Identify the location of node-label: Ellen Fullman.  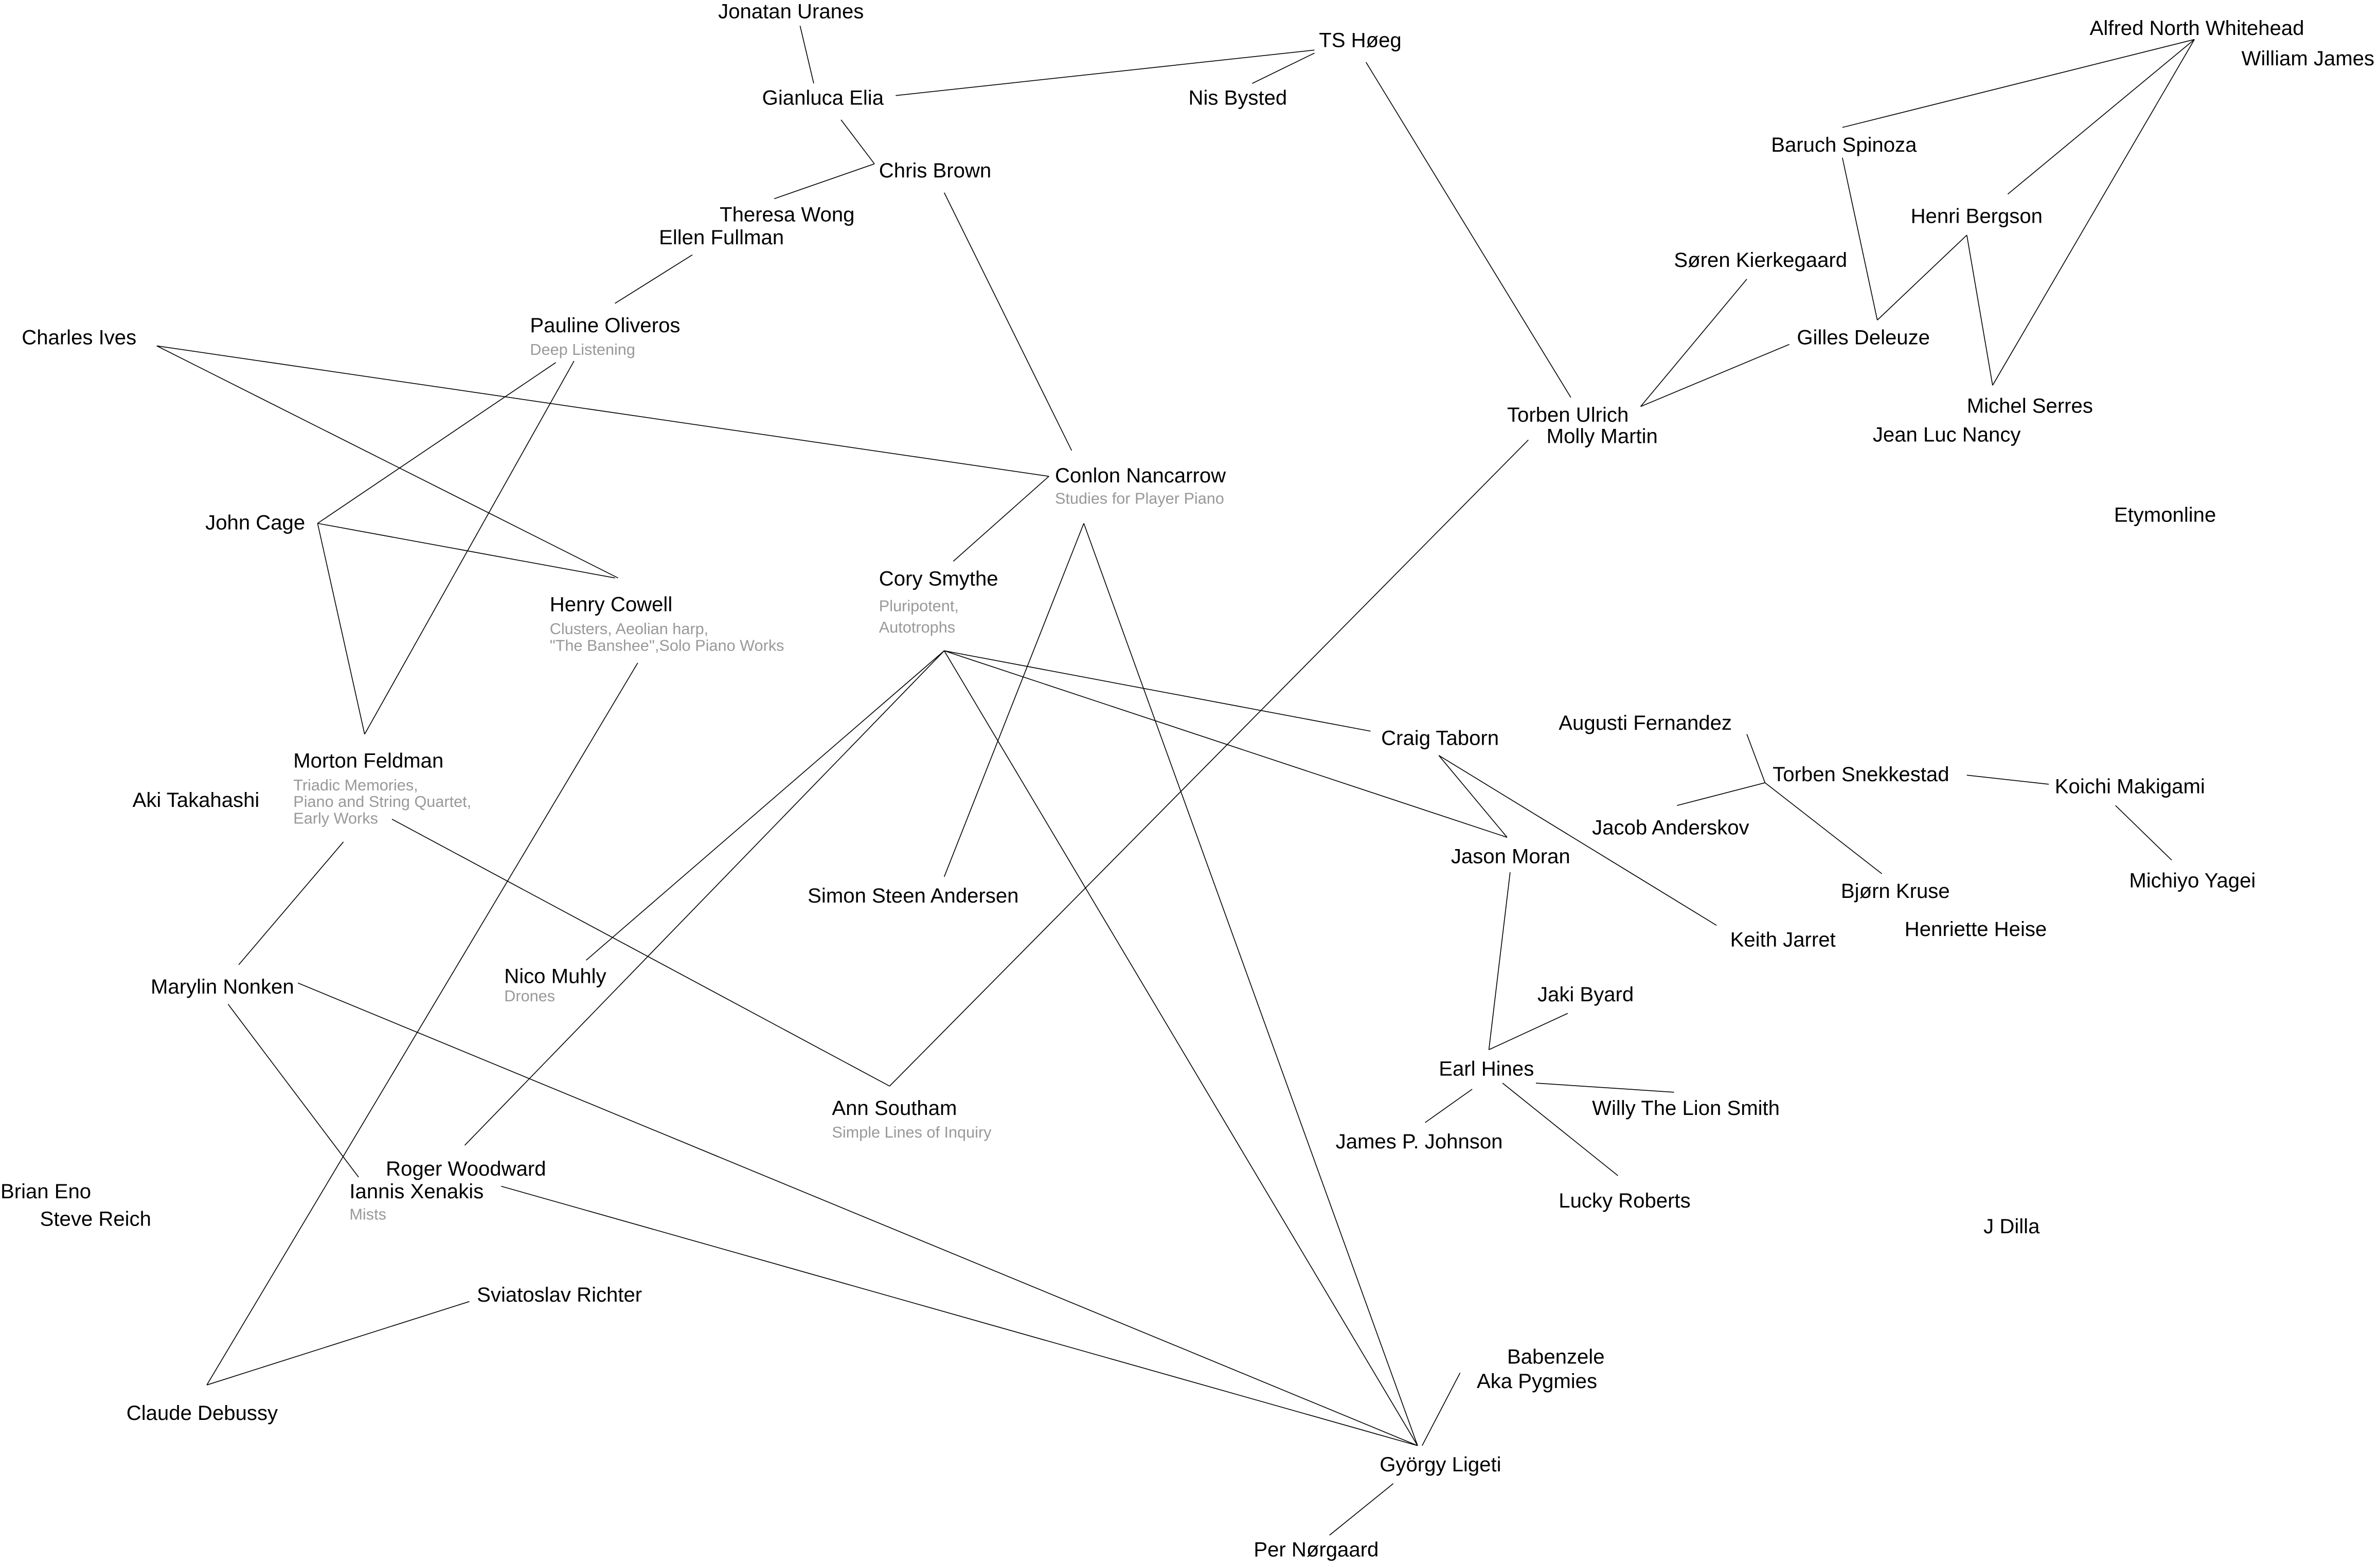
(721, 237).